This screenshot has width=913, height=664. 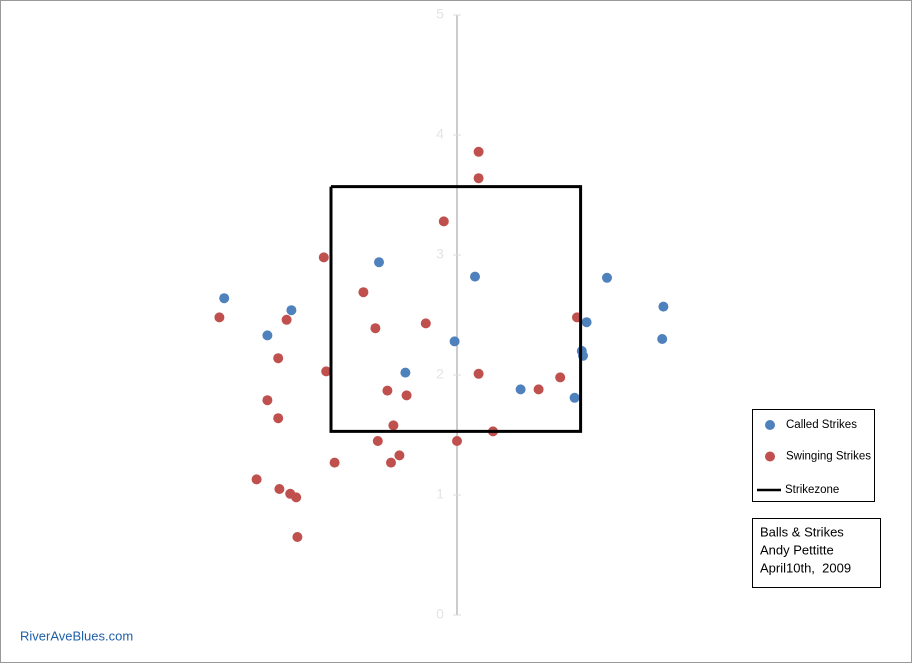 I want to click on source: RiverAveBlues.com, so click(x=76, y=635).